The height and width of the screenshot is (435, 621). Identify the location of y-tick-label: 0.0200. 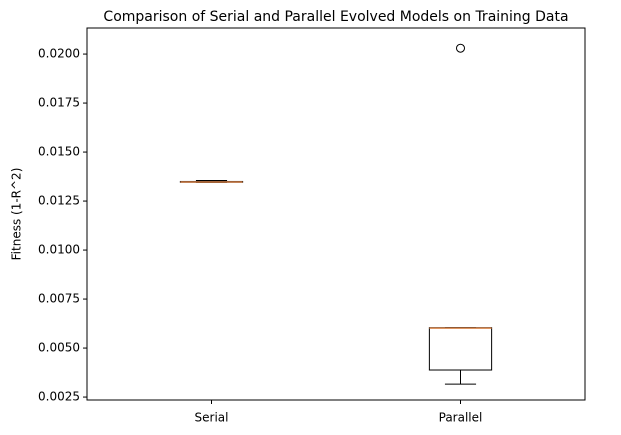
(59, 54).